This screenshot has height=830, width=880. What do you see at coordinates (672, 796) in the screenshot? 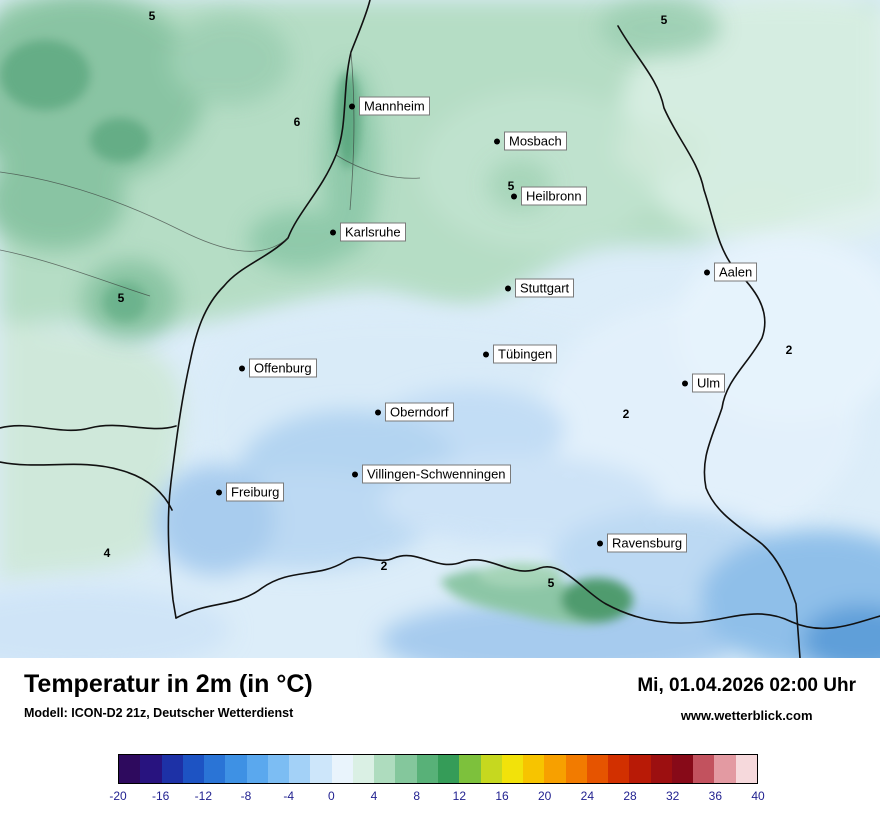
I see `legend-tick-label: 32` at bounding box center [672, 796].